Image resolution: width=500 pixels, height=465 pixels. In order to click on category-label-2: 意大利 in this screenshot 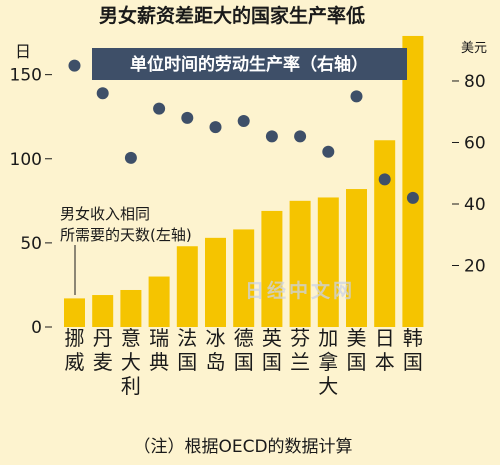, I will do `click(131, 362)`.